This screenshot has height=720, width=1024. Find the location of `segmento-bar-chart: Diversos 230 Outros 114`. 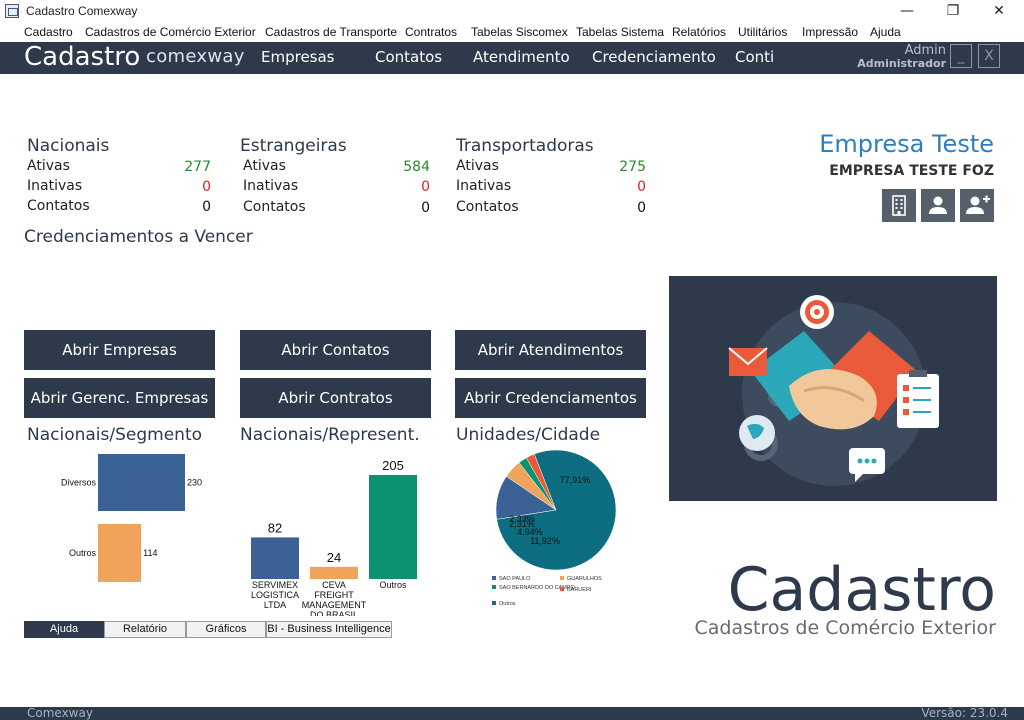

segmento-bar-chart: Diversos 230 Outros 114 is located at coordinates (131, 518).